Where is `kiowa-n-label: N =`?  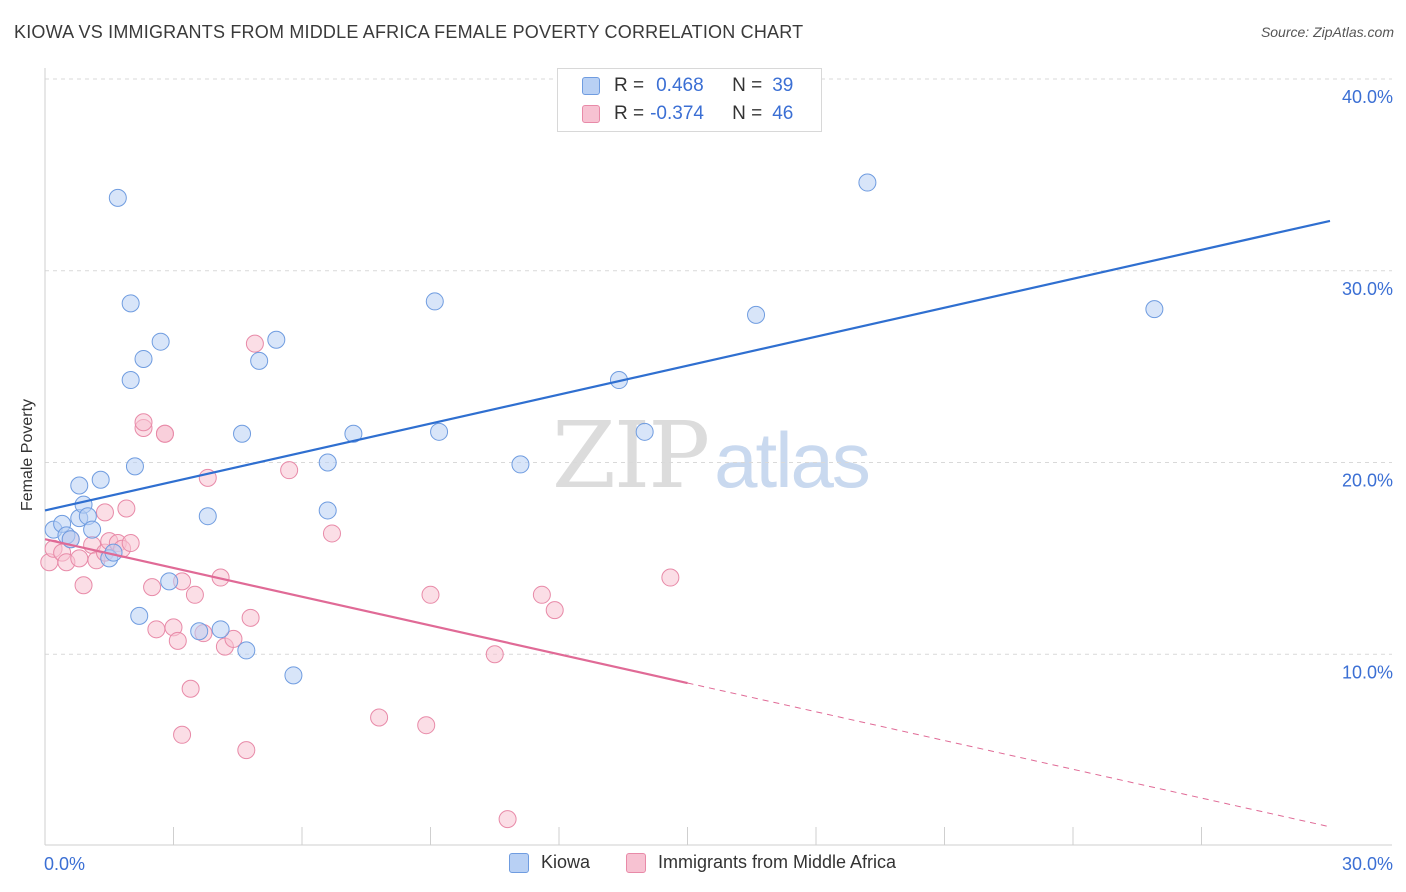 kiowa-n-label: N = is located at coordinates (747, 85).